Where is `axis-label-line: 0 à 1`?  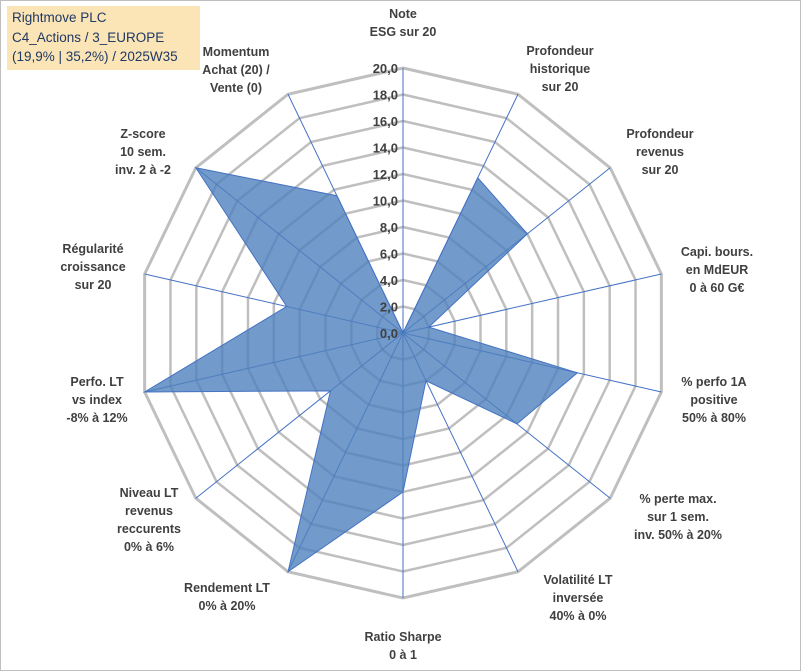 axis-label-line: 0 à 1 is located at coordinates (403, 655).